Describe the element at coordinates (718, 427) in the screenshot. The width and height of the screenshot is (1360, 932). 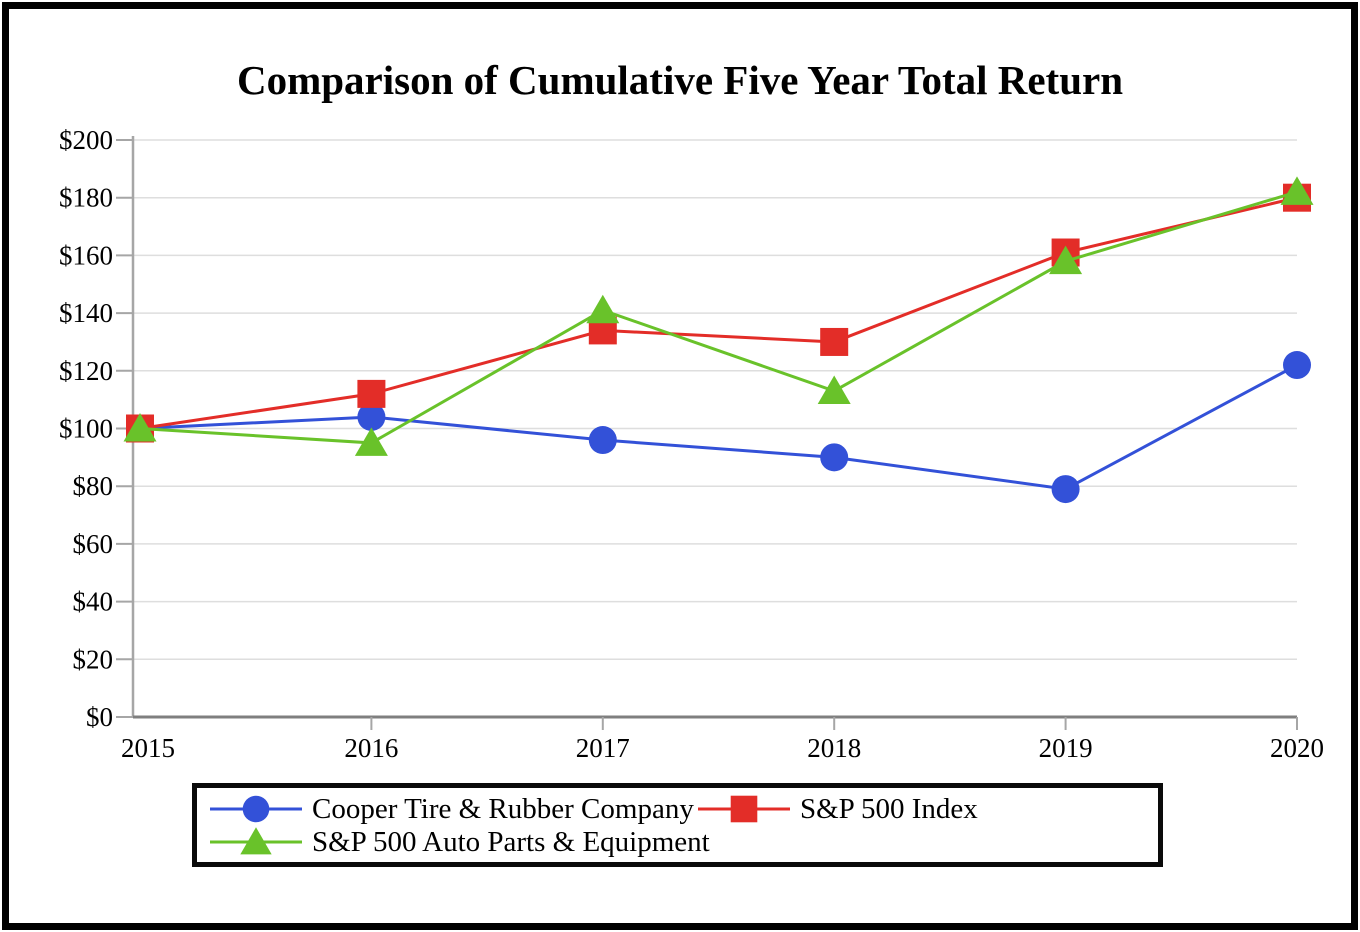
I see `series-cooper-tire-rubber-company` at that location.